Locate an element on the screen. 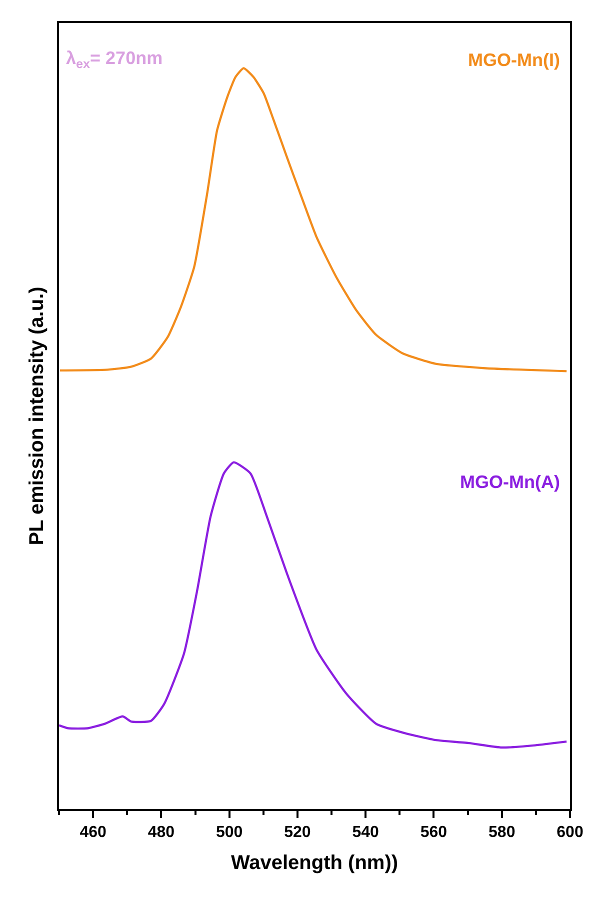 This screenshot has width=595, height=899. x-tick-label: 480 is located at coordinates (161, 833).